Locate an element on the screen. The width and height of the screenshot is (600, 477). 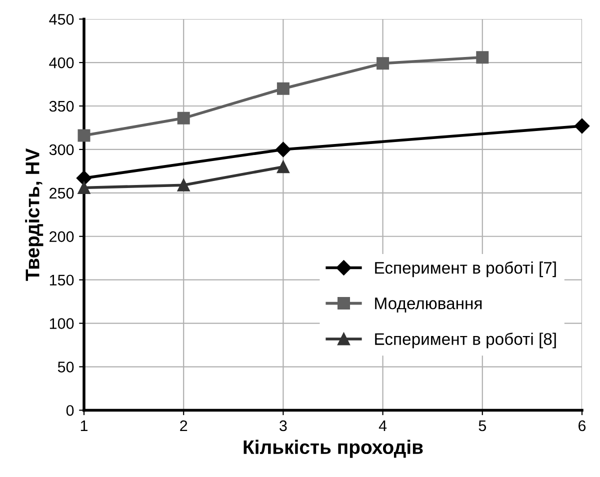
y-tick-label: 0 is located at coordinates (70, 410).